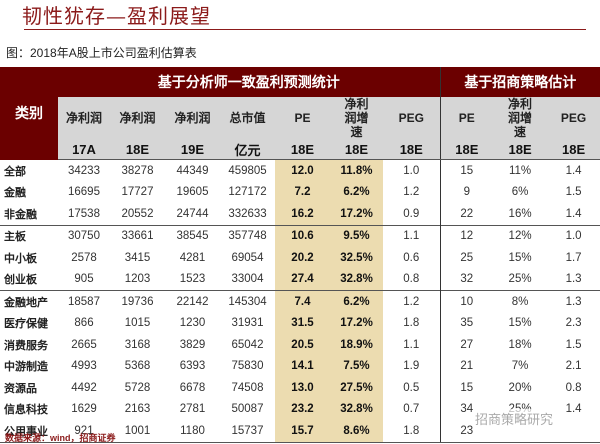  Describe the element at coordinates (466, 279) in the screenshot. I see `table-cell: 32` at that location.